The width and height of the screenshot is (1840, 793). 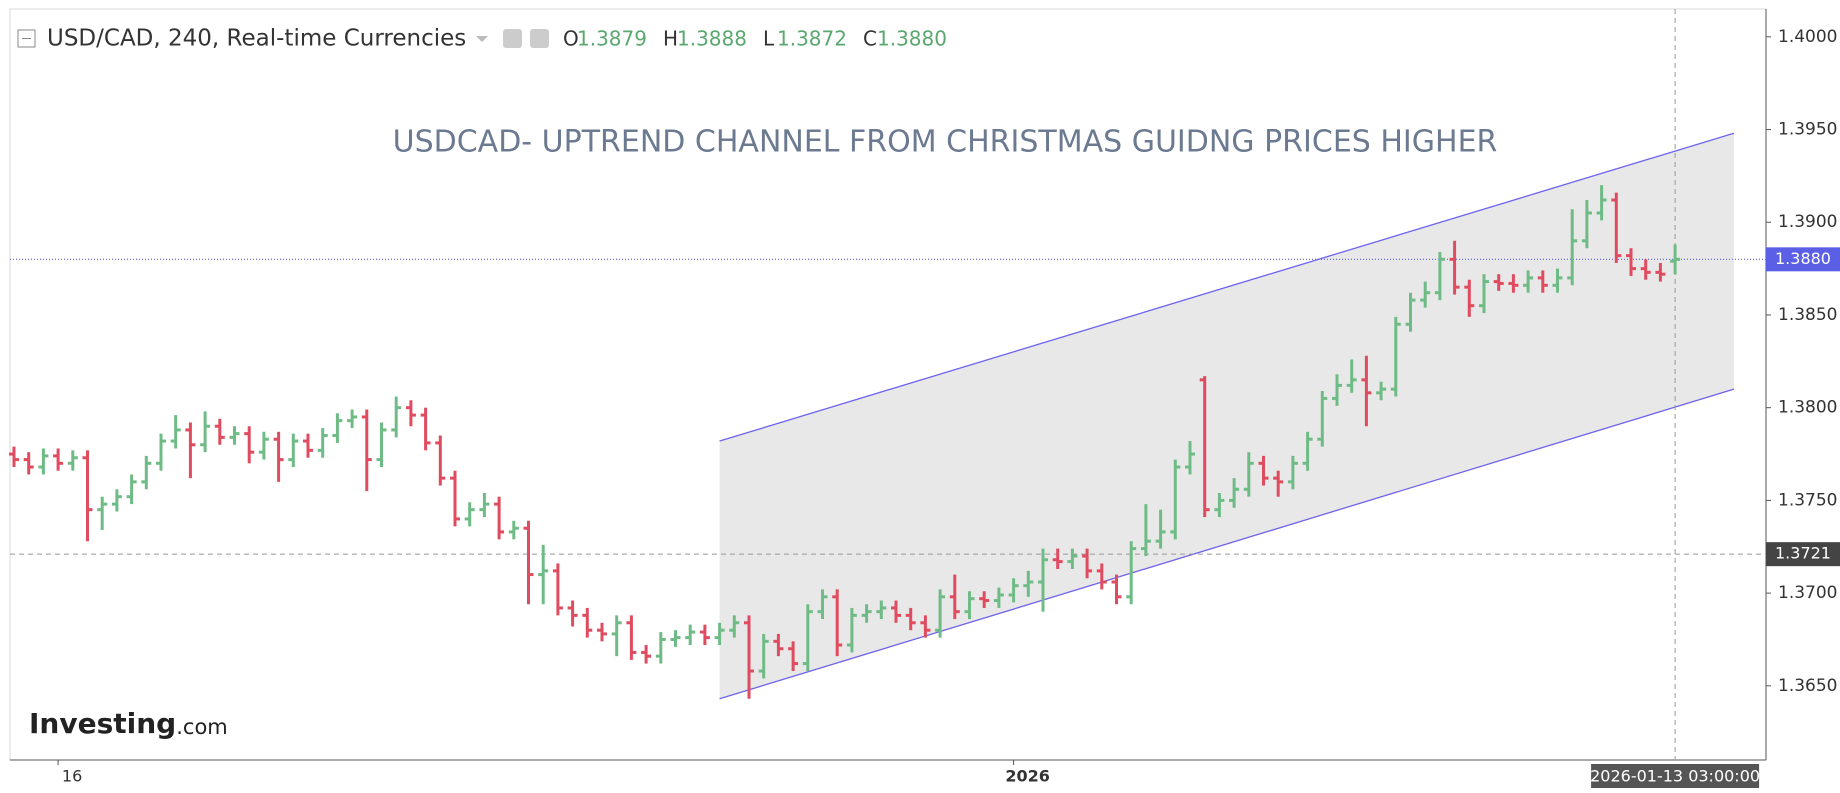 What do you see at coordinates (1807, 408) in the screenshot?
I see `y-tick-label: 1.3800` at bounding box center [1807, 408].